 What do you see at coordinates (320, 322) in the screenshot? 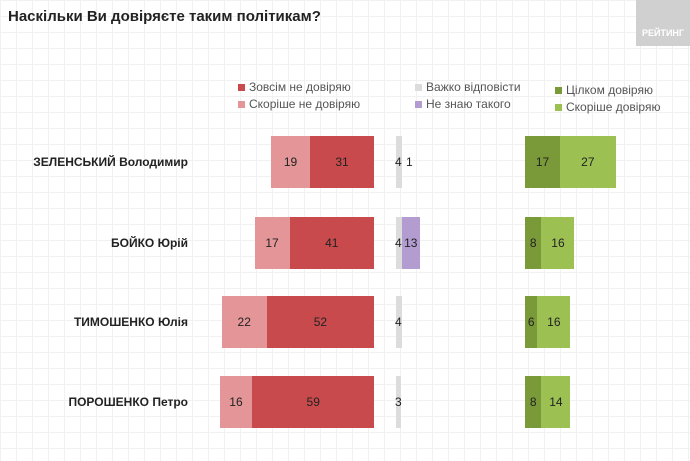
I see `bar-fully-distrust: 52` at bounding box center [320, 322].